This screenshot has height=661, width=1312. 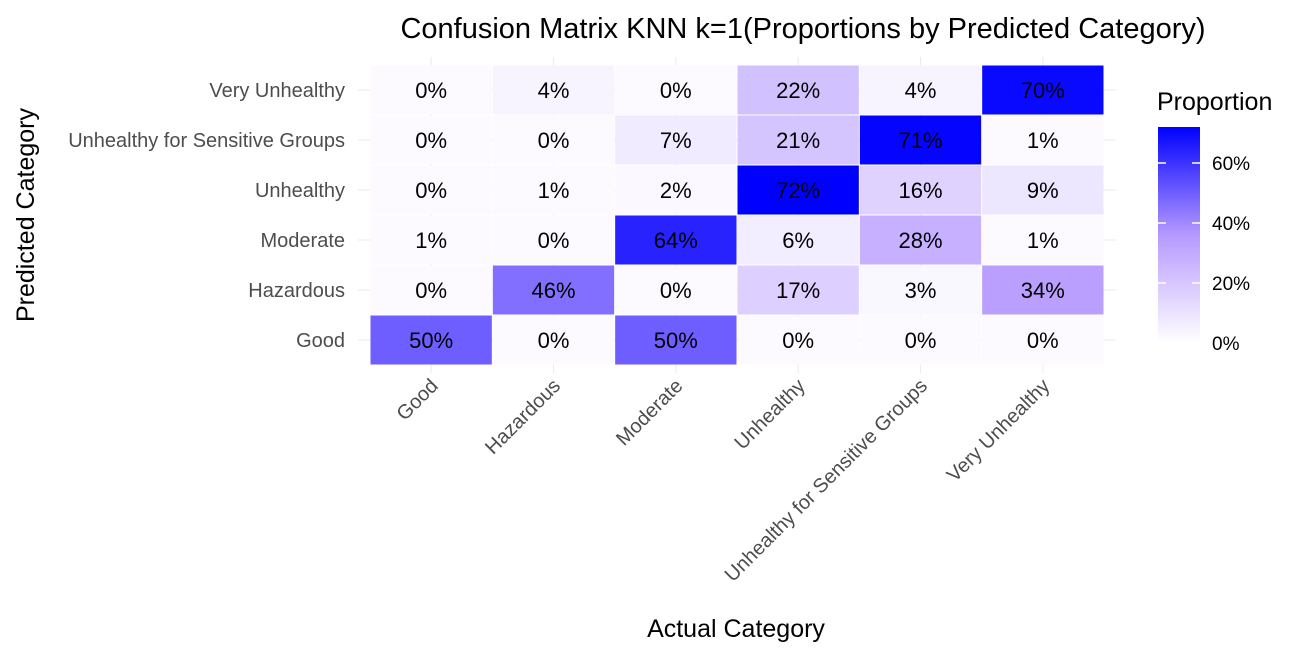 I want to click on cell-value-label: 16%, so click(x=920, y=190).